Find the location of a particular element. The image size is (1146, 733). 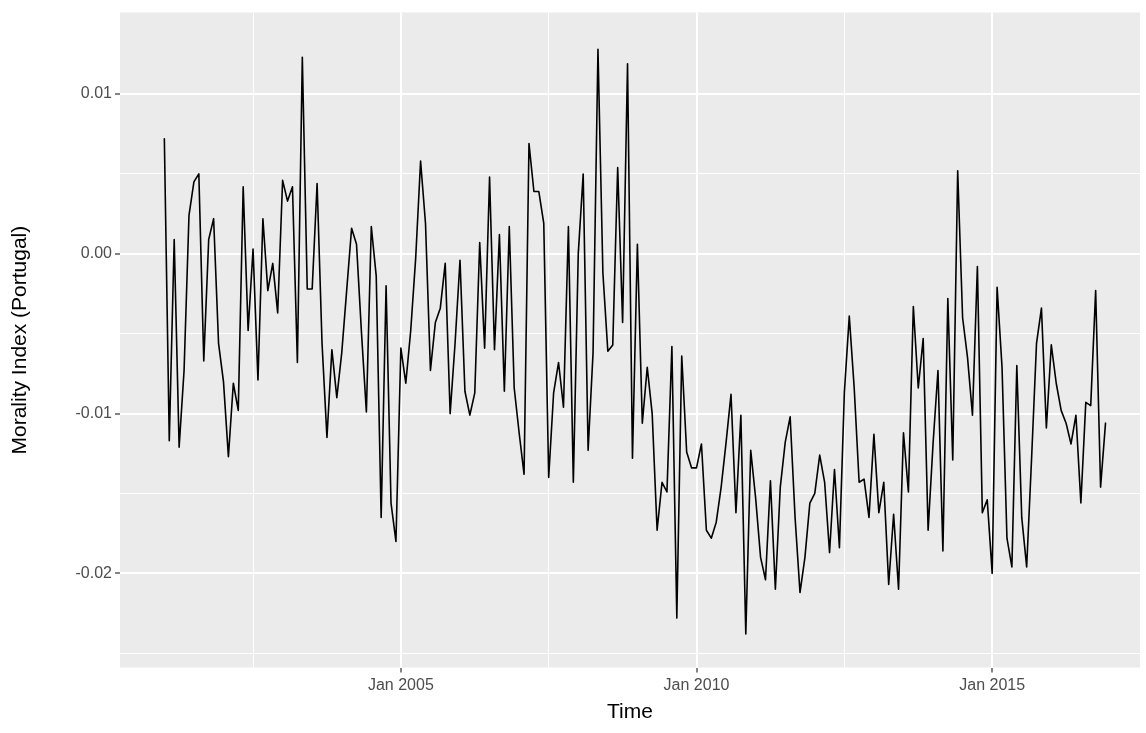

x-tick-label: Jan 2010 is located at coordinates (696, 684).